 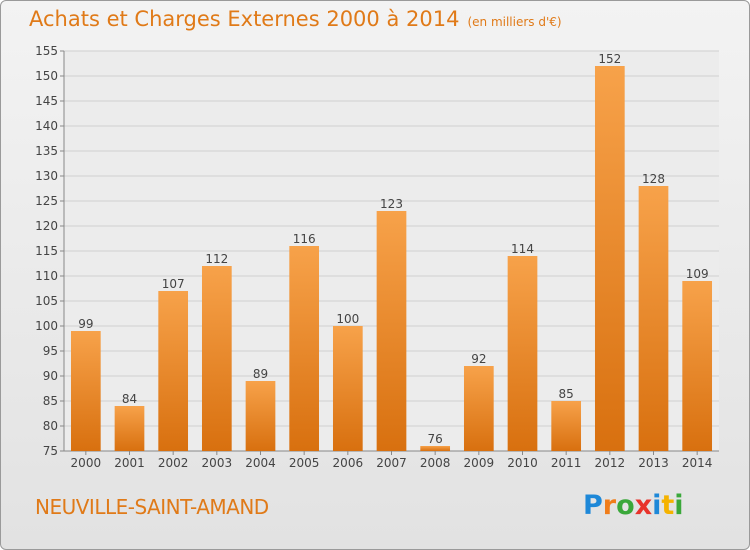 What do you see at coordinates (46, 276) in the screenshot?
I see `y-tick-label: 110` at bounding box center [46, 276].